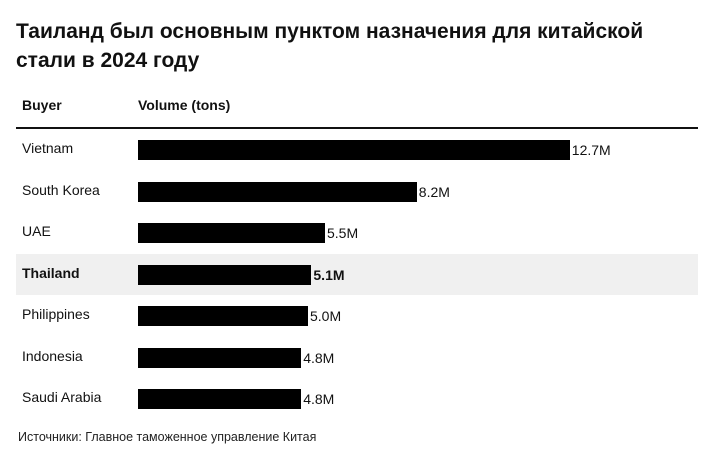 This screenshot has height=454, width=708. Describe the element at coordinates (36, 231) in the screenshot. I see `category-label: UAE` at that location.